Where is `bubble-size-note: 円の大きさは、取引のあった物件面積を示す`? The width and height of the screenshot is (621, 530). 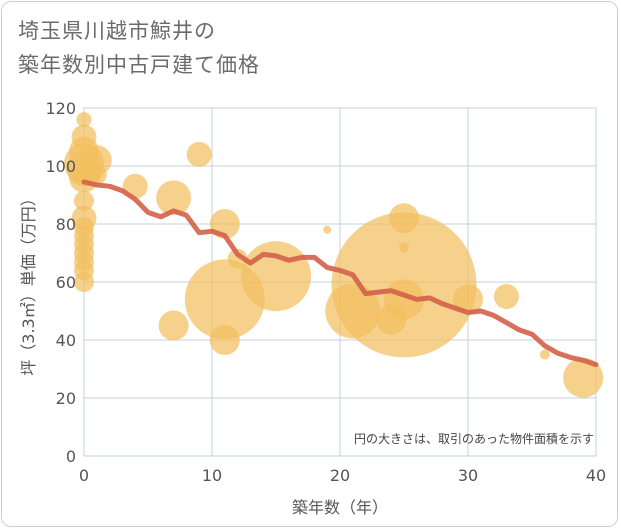
bubble-size-note: 円の大きさは、取引のあった物件面積を示す is located at coordinates (474, 438).